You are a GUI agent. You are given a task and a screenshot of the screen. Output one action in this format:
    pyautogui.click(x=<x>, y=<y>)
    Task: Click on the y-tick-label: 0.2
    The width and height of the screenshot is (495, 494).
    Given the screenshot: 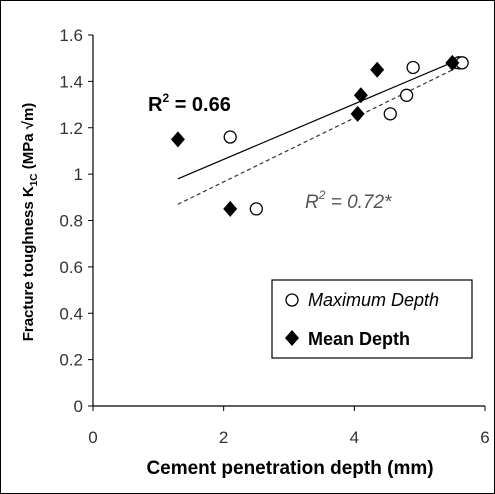 What is the action you would take?
    pyautogui.click(x=71, y=360)
    